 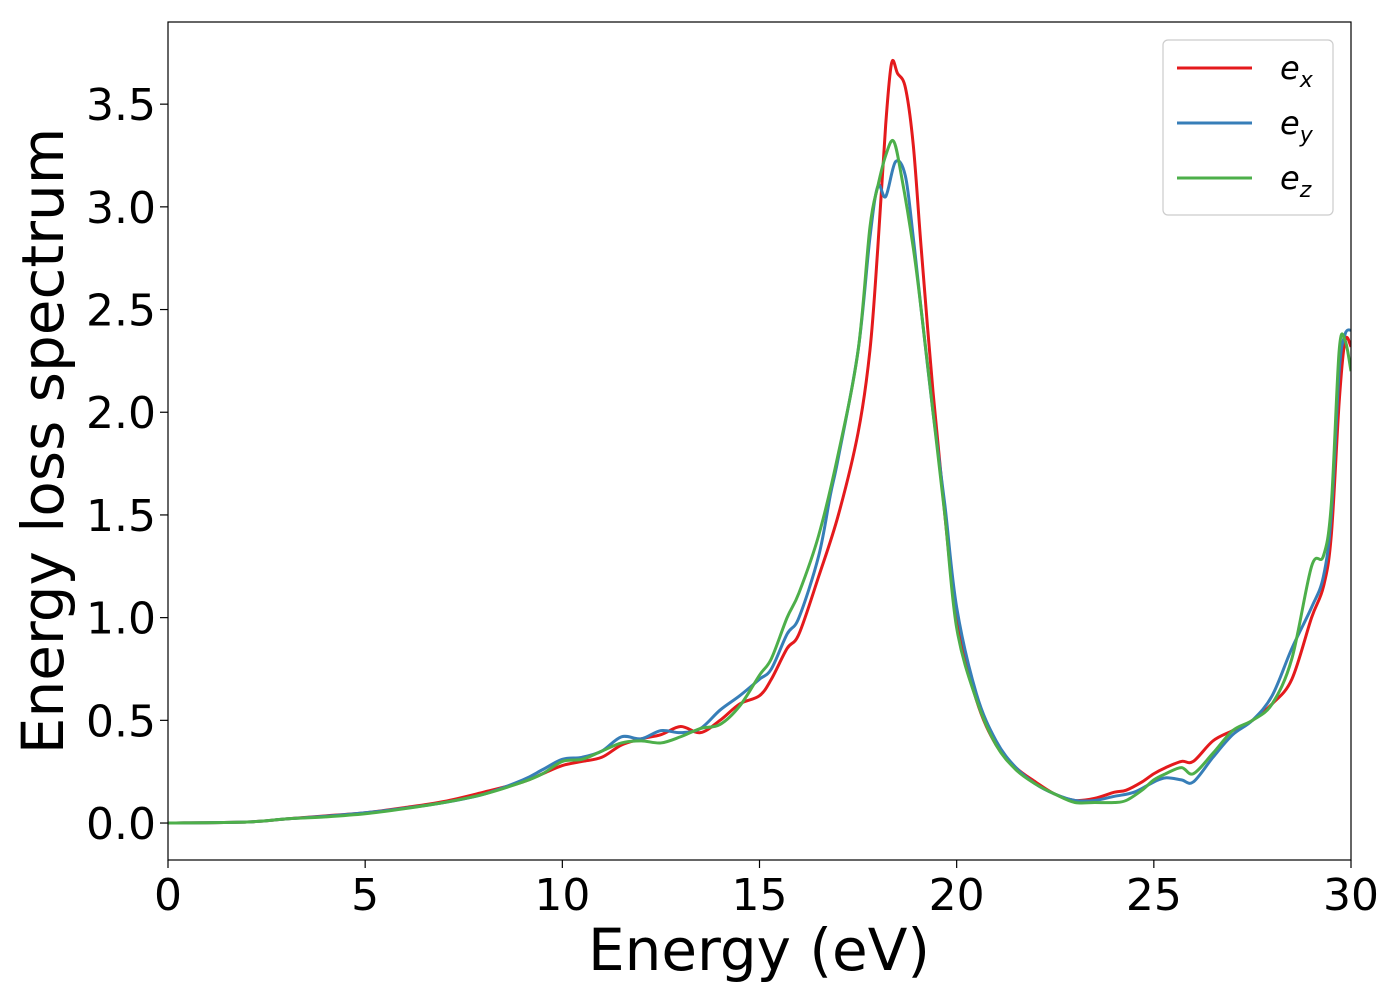 I want to click on legend-label-ey: ey, so click(x=1297, y=126).